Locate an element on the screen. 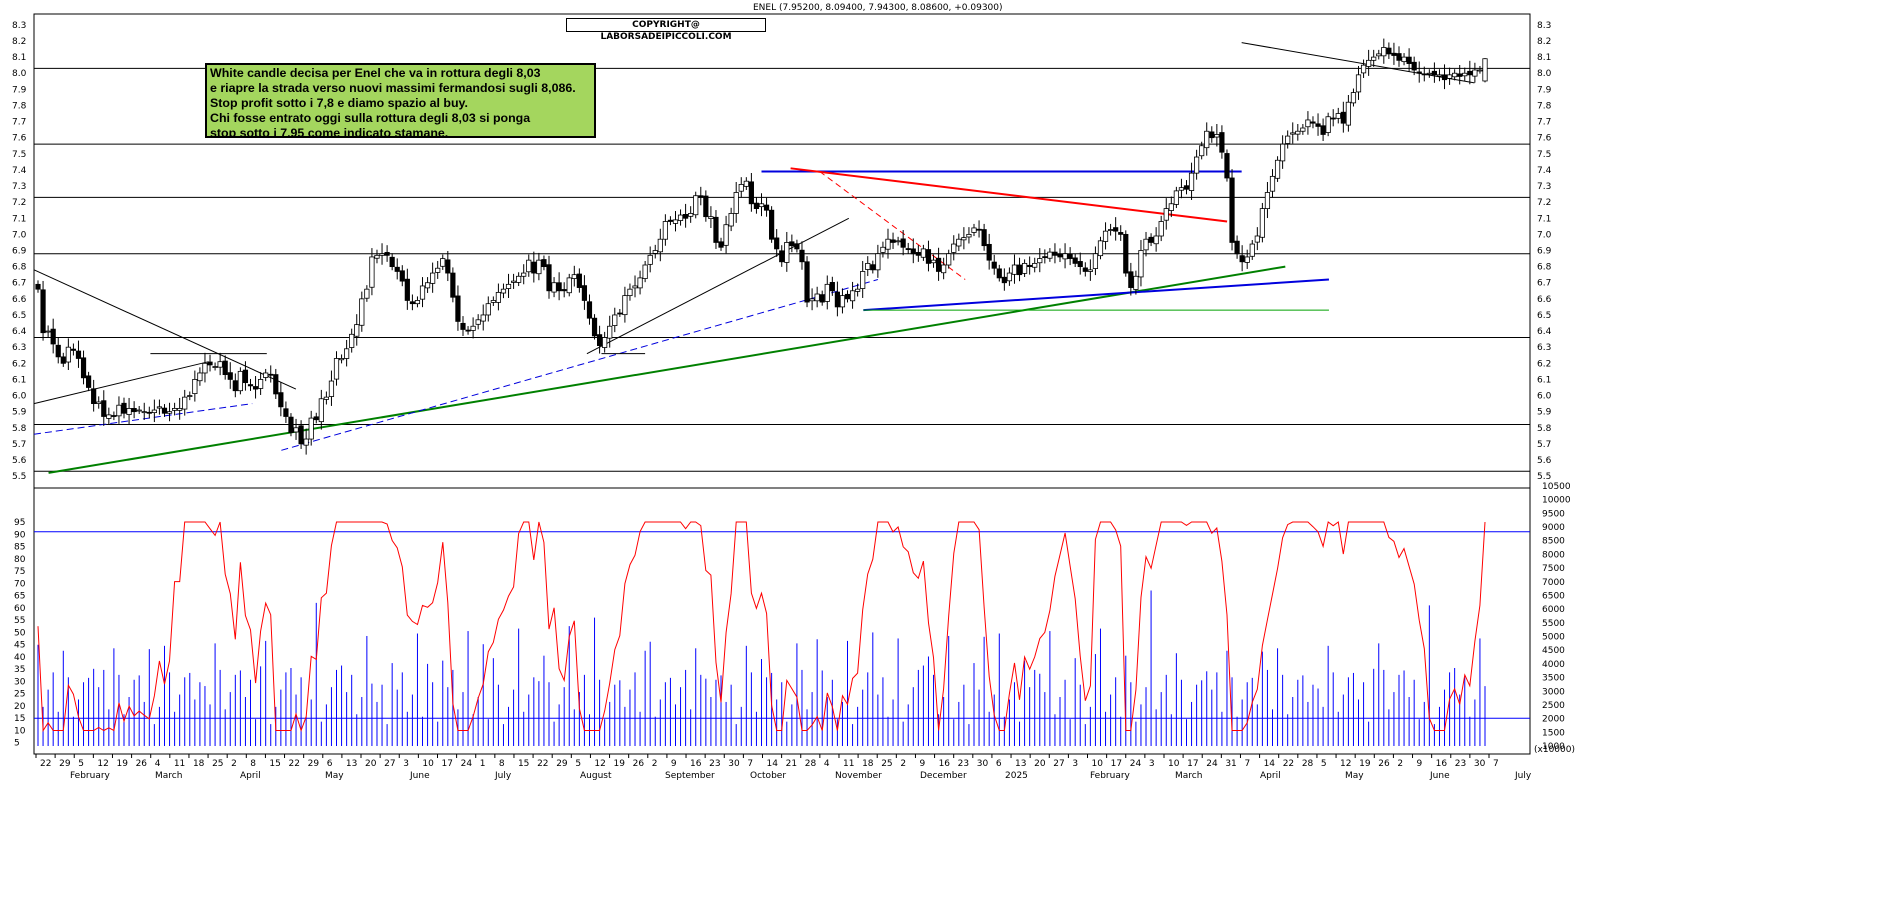 The image size is (1890, 903). price-tick-label-right: 8.3 is located at coordinates (1544, 26).